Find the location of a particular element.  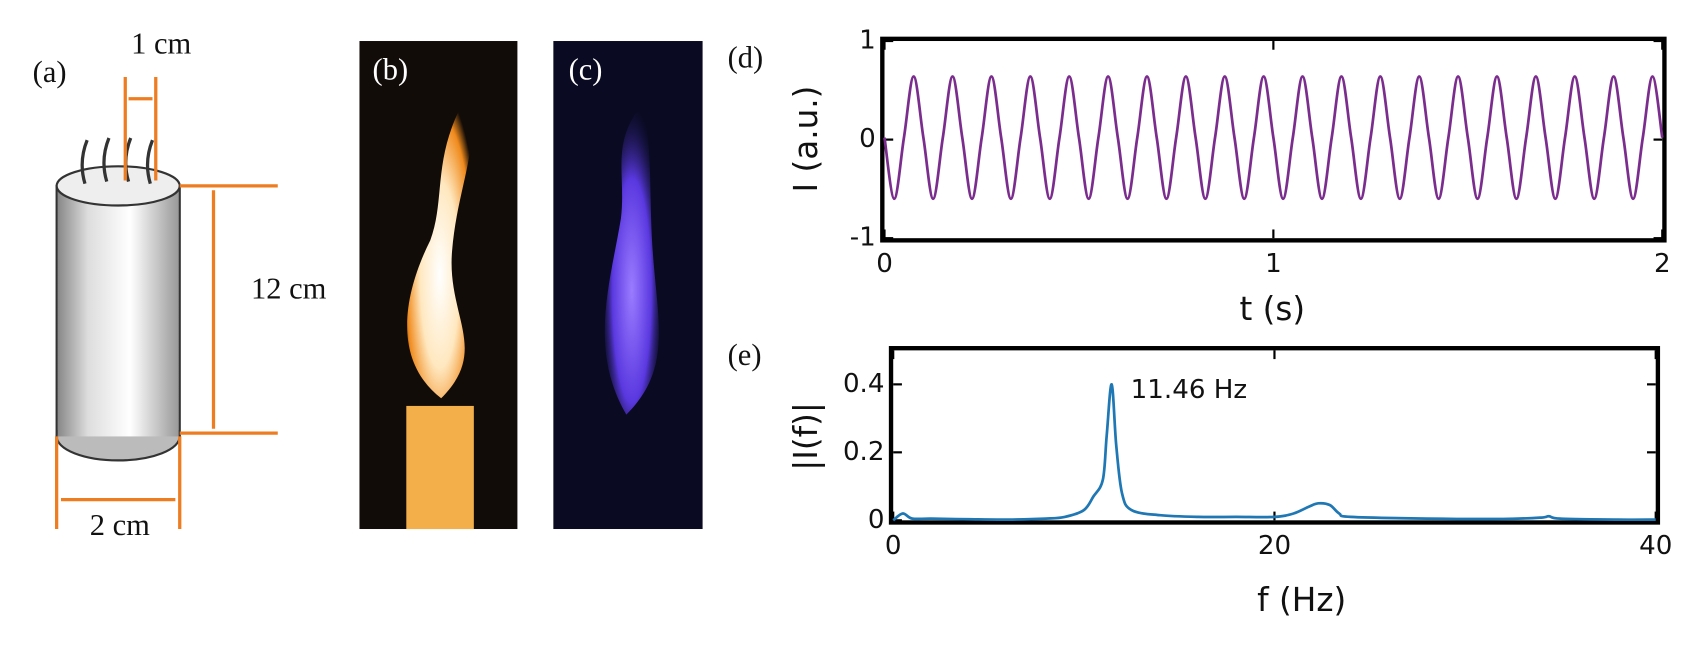

candle-sketch is located at coordinates (118, 299).